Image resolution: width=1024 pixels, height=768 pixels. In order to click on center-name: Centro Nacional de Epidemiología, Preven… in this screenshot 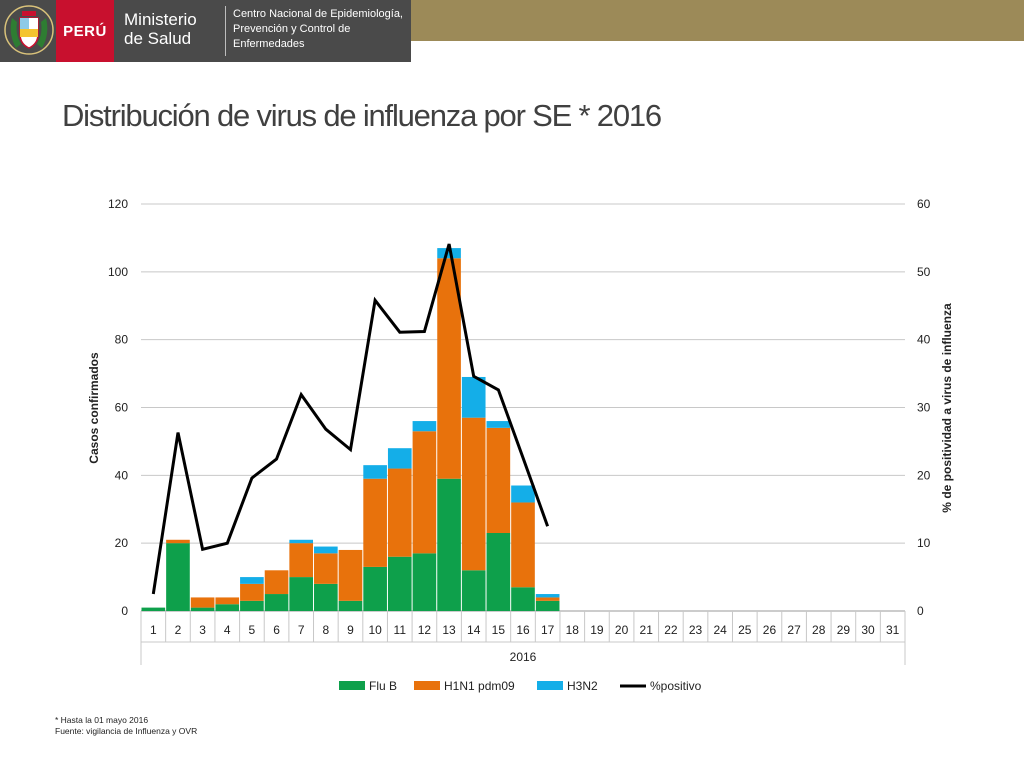, I will do `click(320, 29)`.